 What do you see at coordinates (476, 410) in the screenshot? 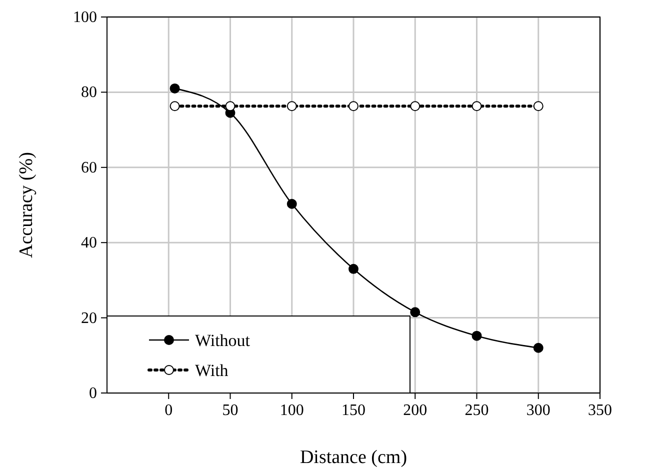
I see `x-tick-label: 250` at bounding box center [476, 410].